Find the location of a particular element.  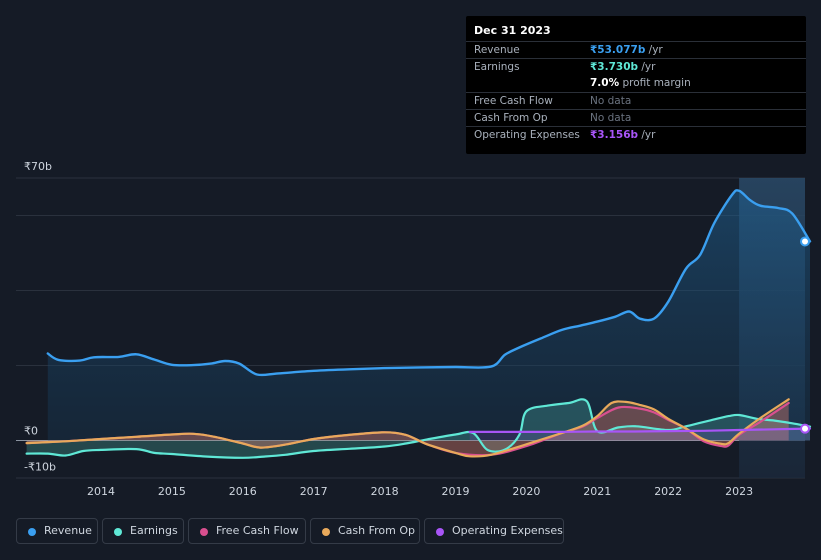

tooltip-row-margin: 7.0% profit margin is located at coordinates (636, 83).